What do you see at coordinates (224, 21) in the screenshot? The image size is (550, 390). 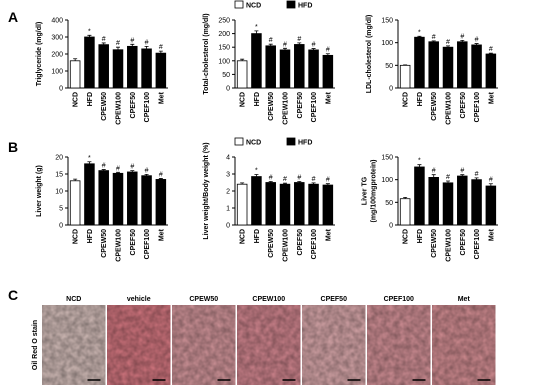 I see `y-tick-label: 250` at bounding box center [224, 21].